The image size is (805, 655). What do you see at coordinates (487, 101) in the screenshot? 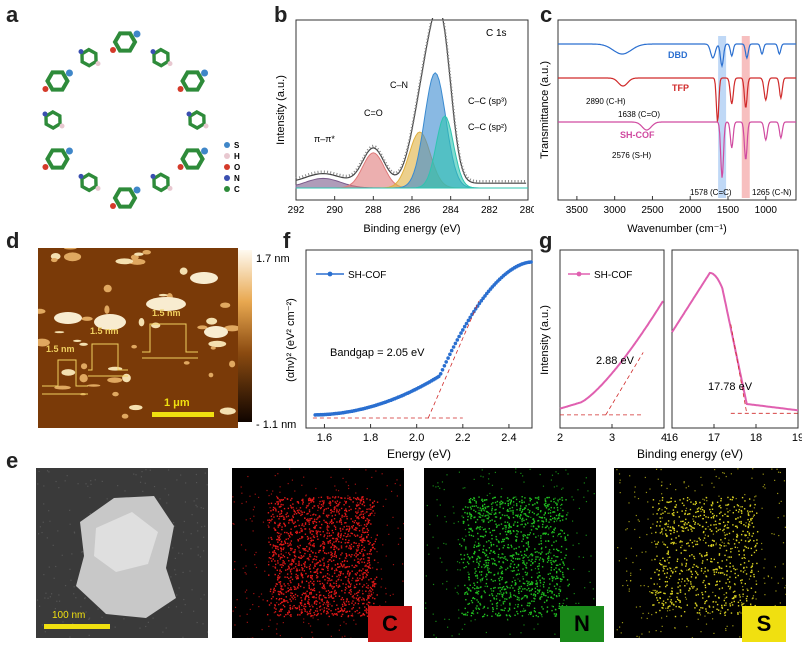
I see `peak-label-sp3: C–C (sp³)` at bounding box center [487, 101].